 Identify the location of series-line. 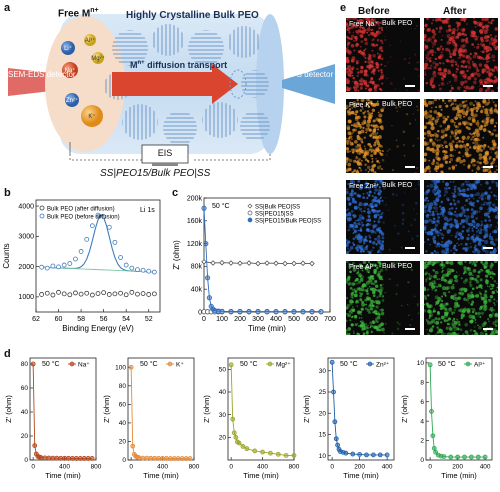
(359, 409).